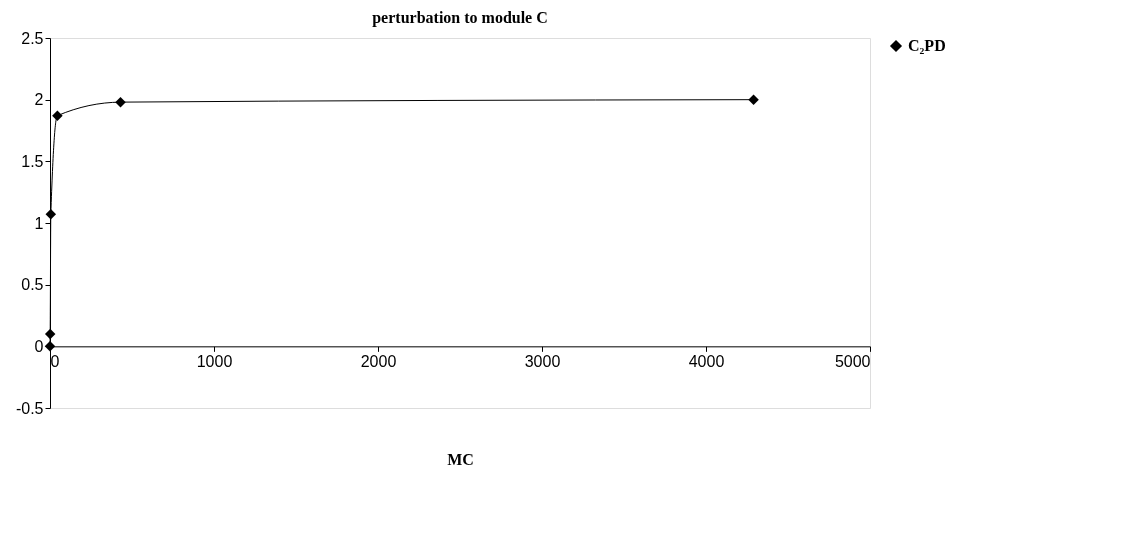 The image size is (1144, 558). Describe the element at coordinates (852, 361) in the screenshot. I see `x-tick-label: 5000` at that location.